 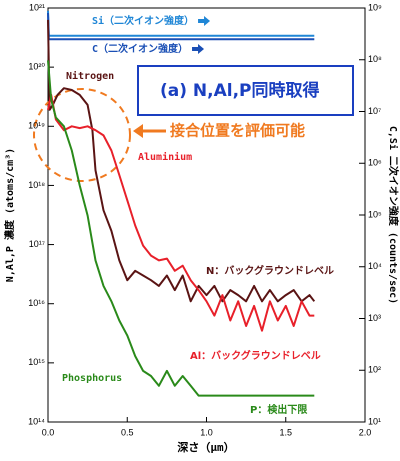 I want to click on y2-tick-label: 10², so click(x=374, y=370).